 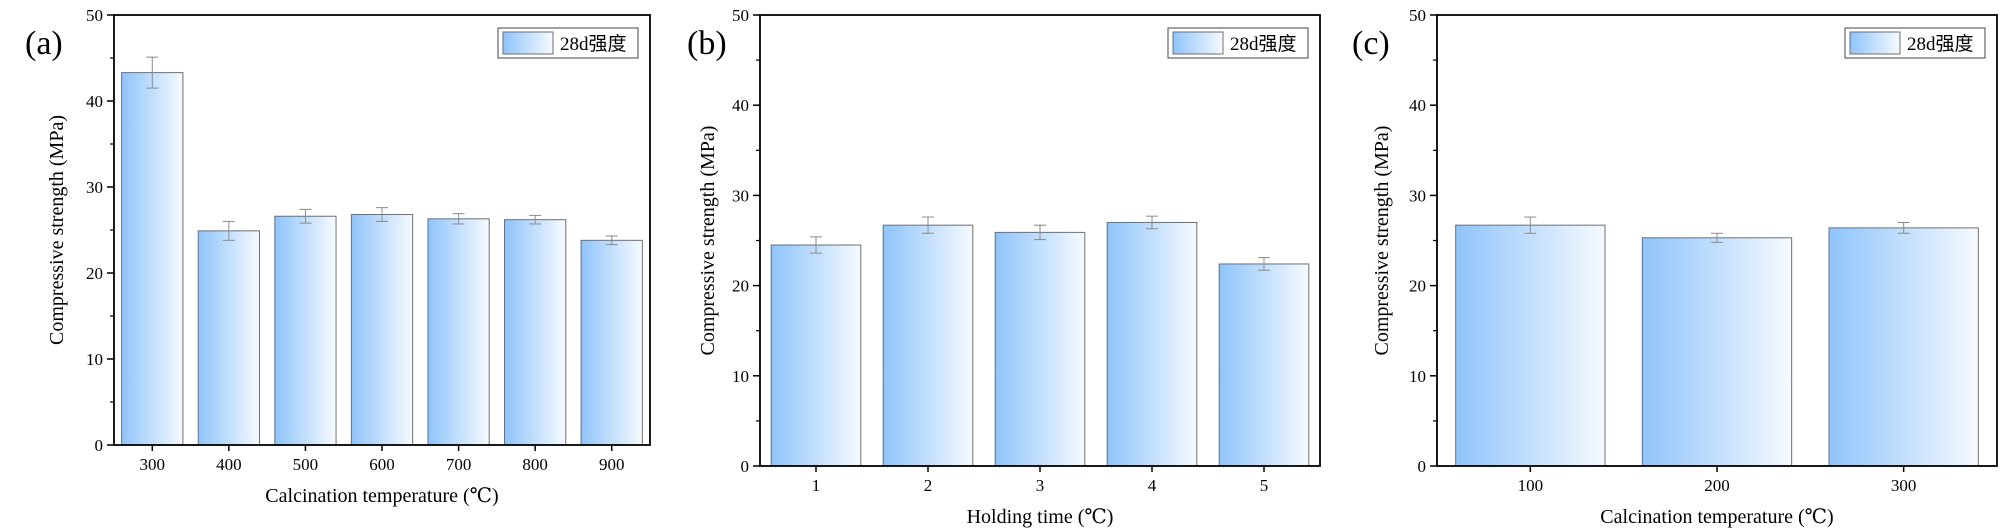 What do you see at coordinates (1371, 43) in the screenshot?
I see `panel-label: (c)` at bounding box center [1371, 43].